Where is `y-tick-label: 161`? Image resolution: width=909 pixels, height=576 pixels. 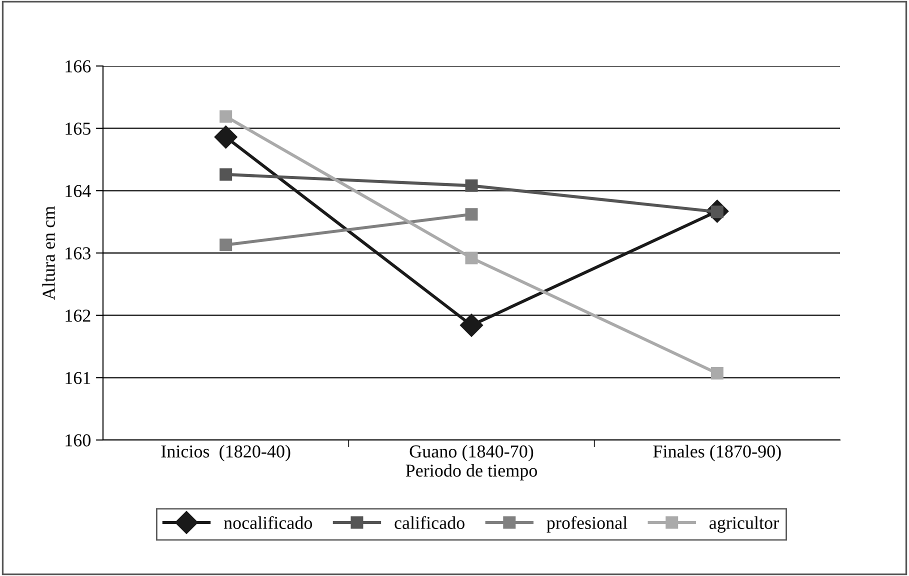
y-tick-label: 161 is located at coordinates (78, 378).